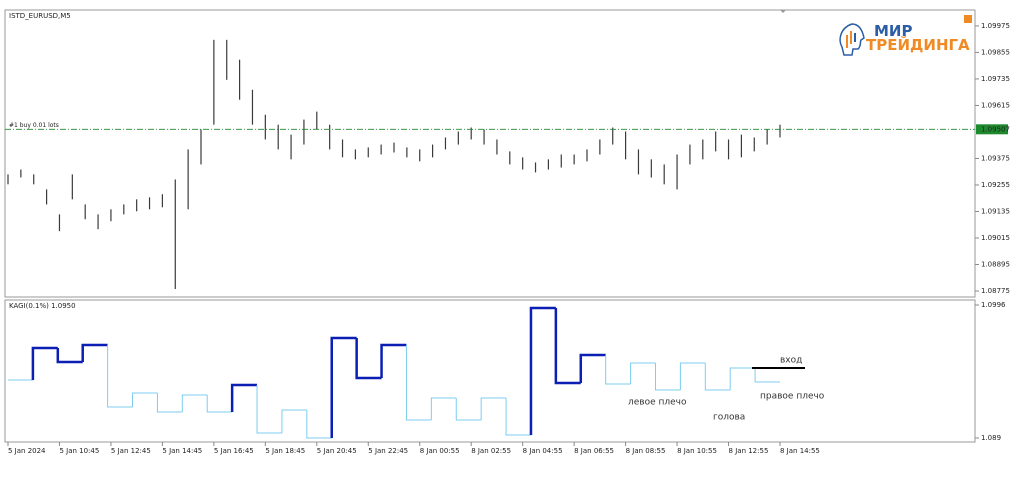 The height and width of the screenshot is (478, 1024). Describe the element at coordinates (234, 451) in the screenshot. I see `x-tick-label: 5 Jan 16:45` at that location.